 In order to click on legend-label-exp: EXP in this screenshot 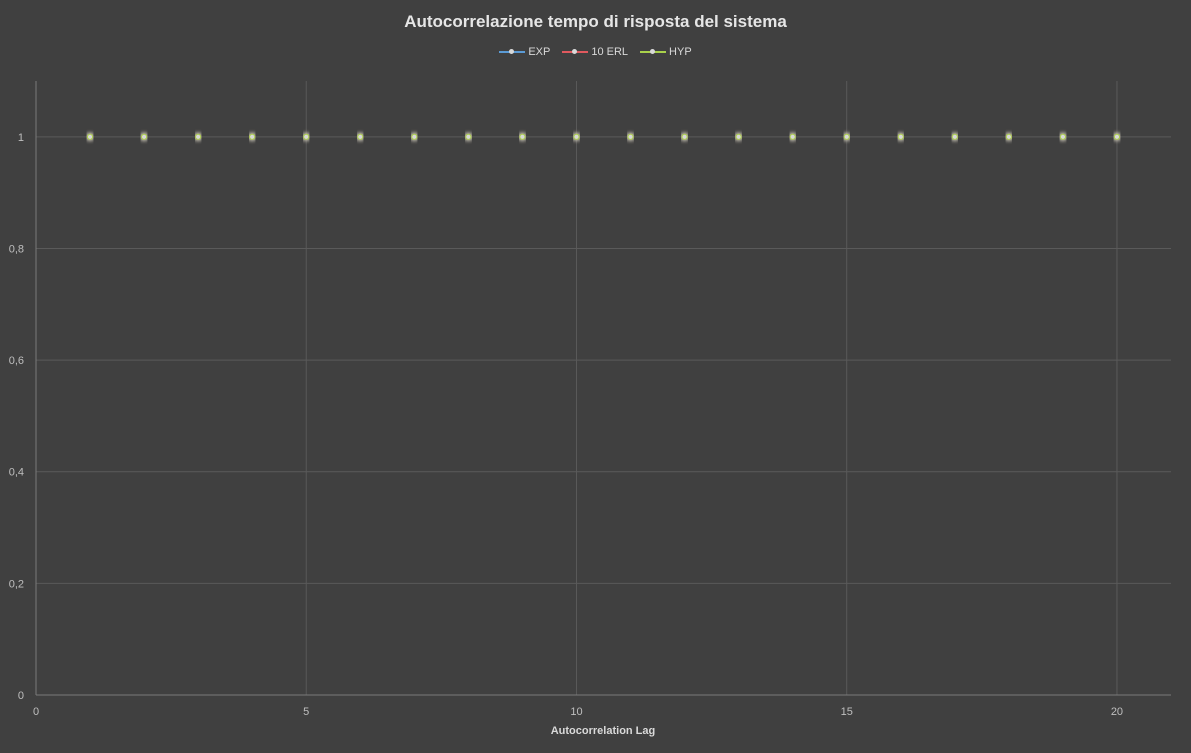, I will do `click(539, 52)`.